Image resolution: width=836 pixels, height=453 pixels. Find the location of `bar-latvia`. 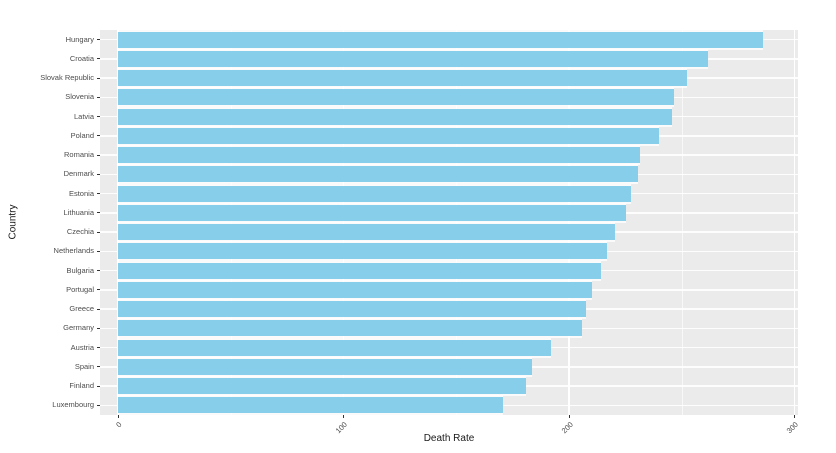

bar-latvia is located at coordinates (395, 116).